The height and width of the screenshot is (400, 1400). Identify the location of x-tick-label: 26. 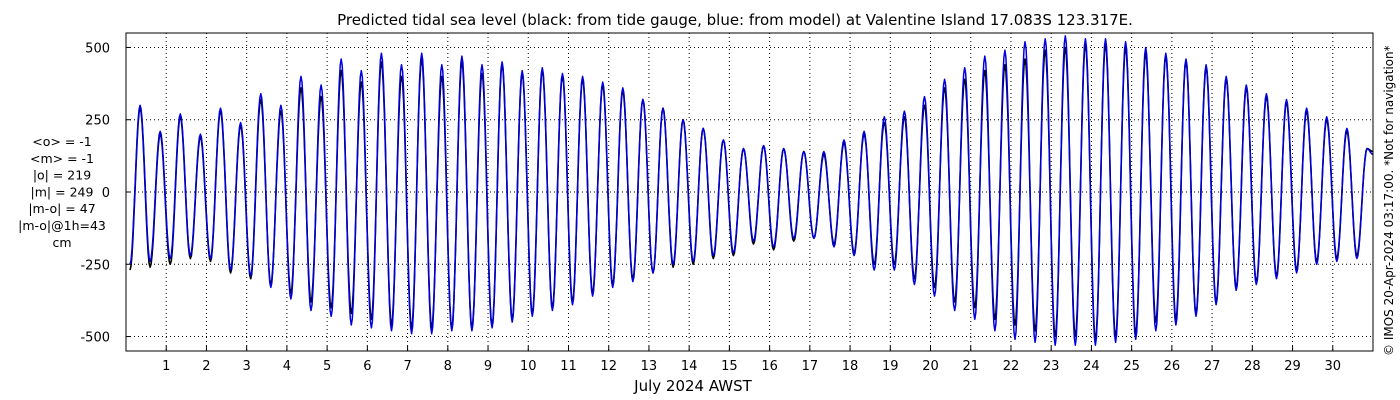
(1172, 366).